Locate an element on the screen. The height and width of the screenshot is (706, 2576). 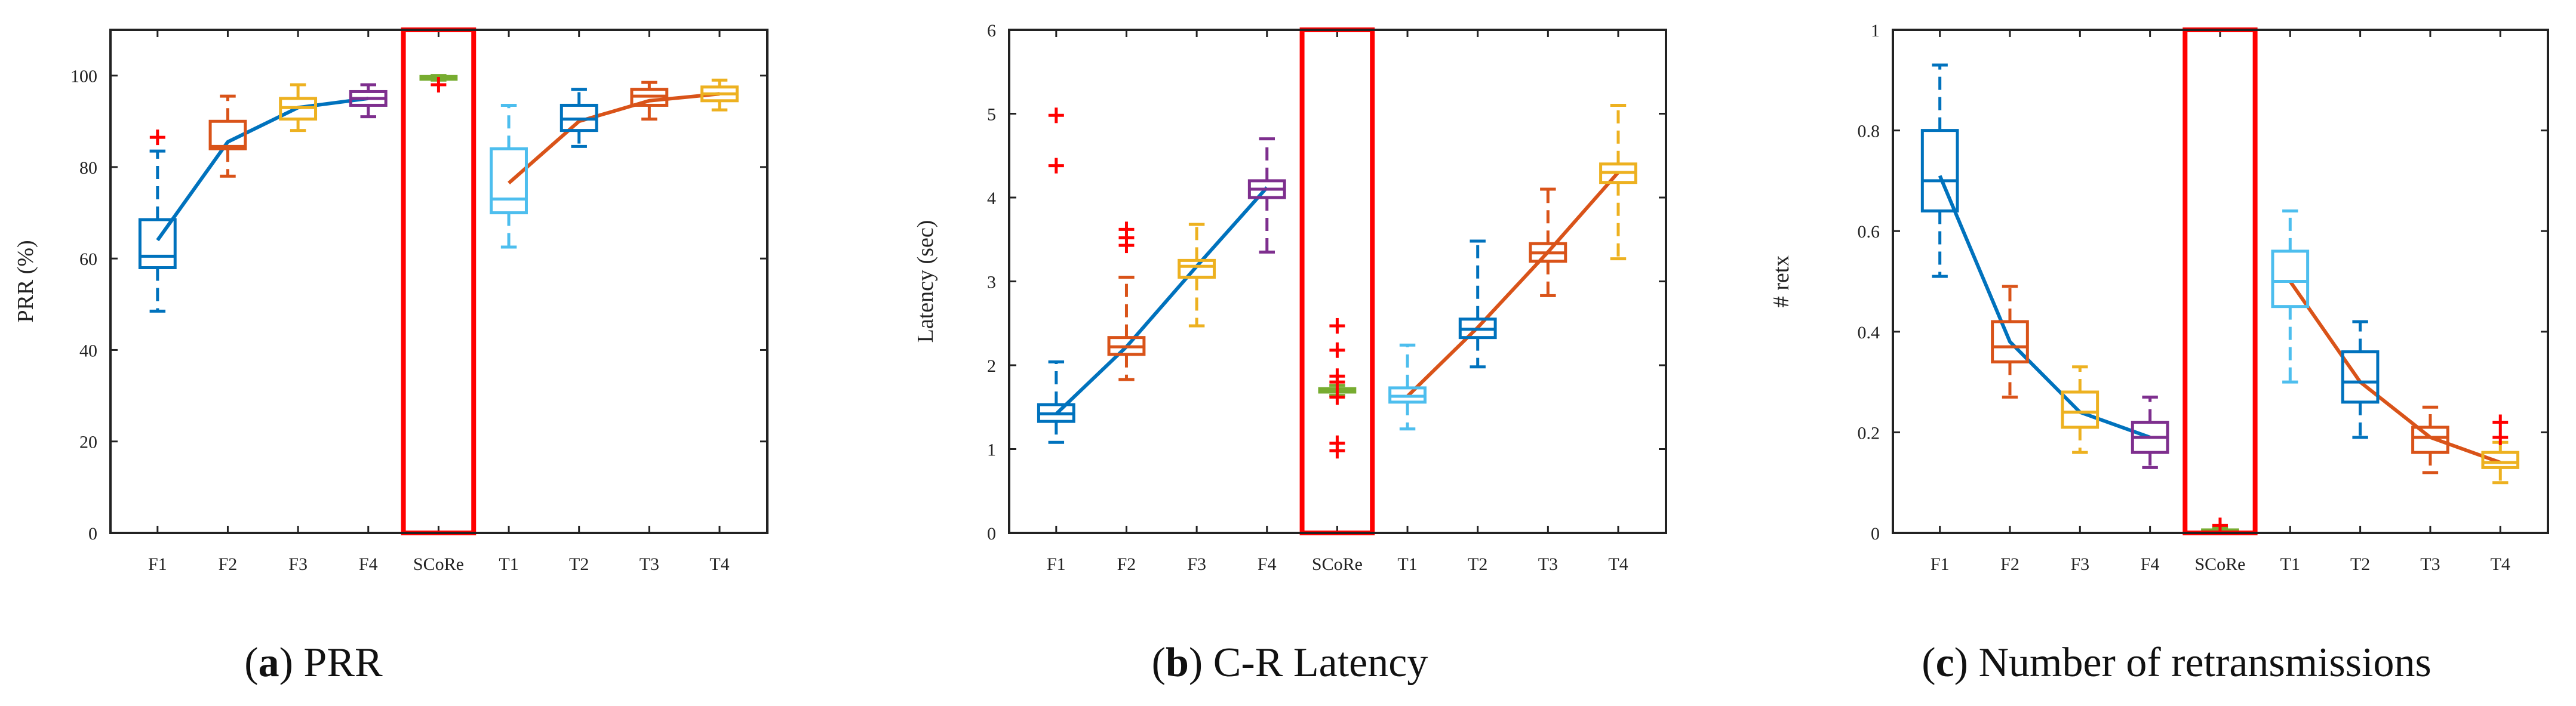
caption-a-letter: a is located at coordinates (269, 663).